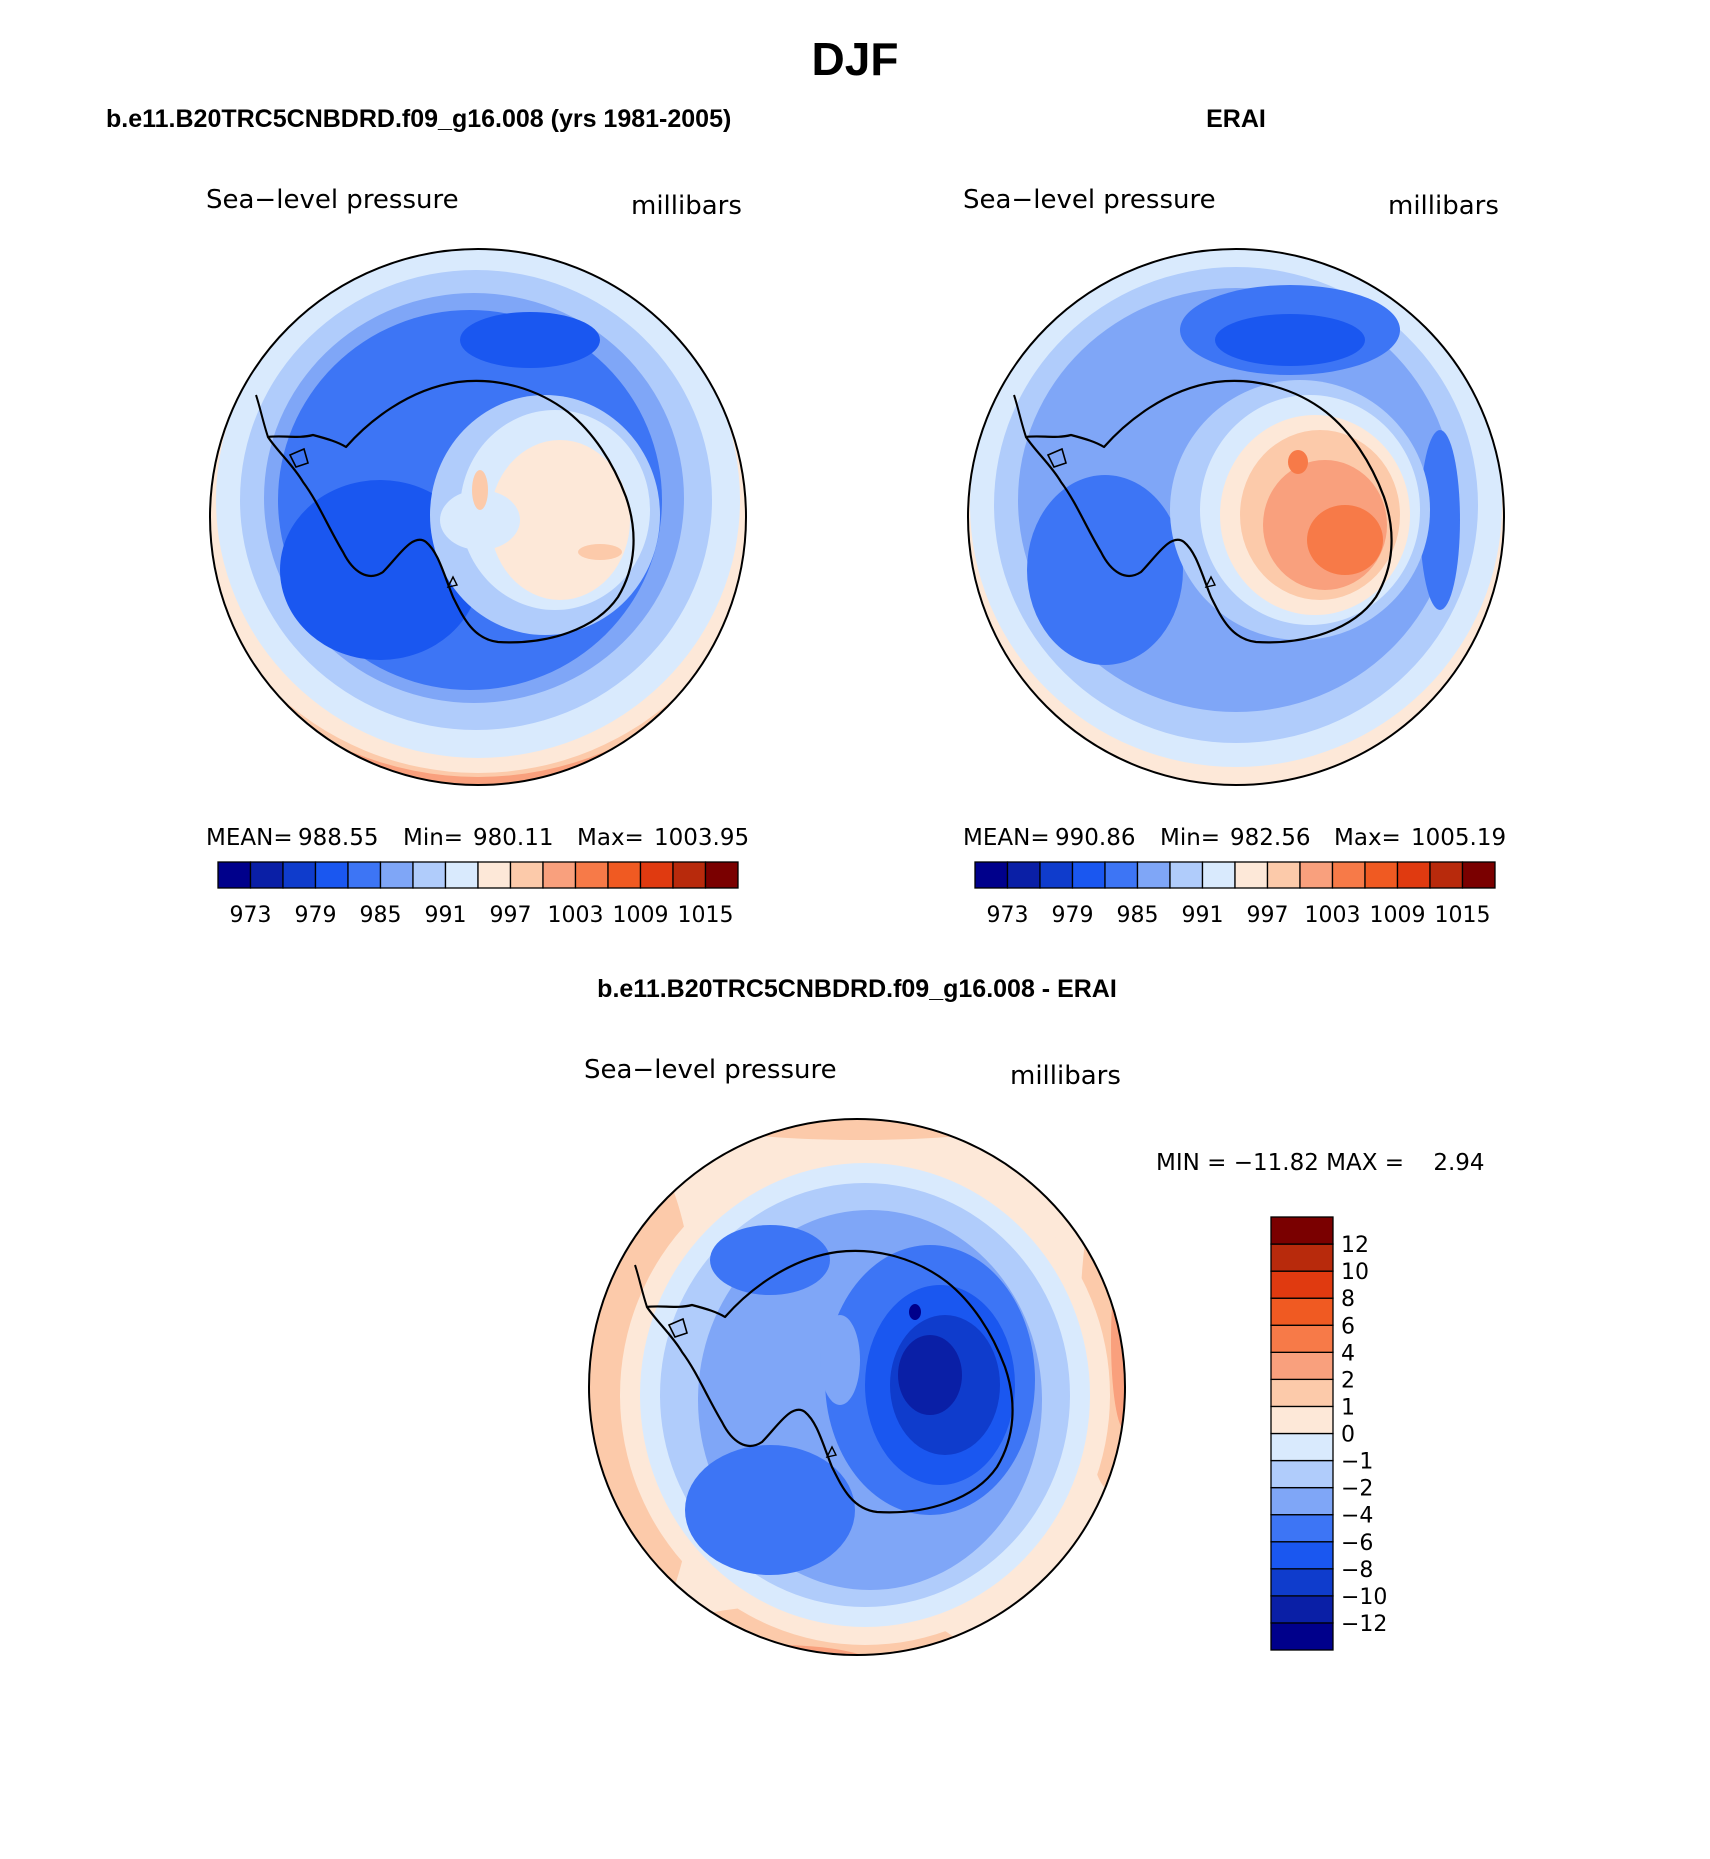 The height and width of the screenshot is (1859, 1710). What do you see at coordinates (1348, 1435) in the screenshot?
I see `panel-diff-colorbar-tick-label: 0` at bounding box center [1348, 1435].